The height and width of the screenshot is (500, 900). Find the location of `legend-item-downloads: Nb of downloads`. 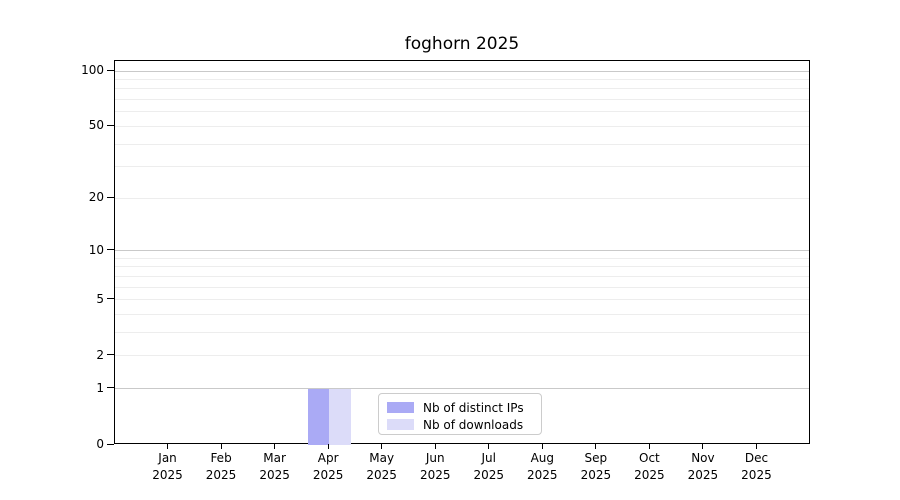

legend-item-downloads: Nb of downloads is located at coordinates (460, 424).